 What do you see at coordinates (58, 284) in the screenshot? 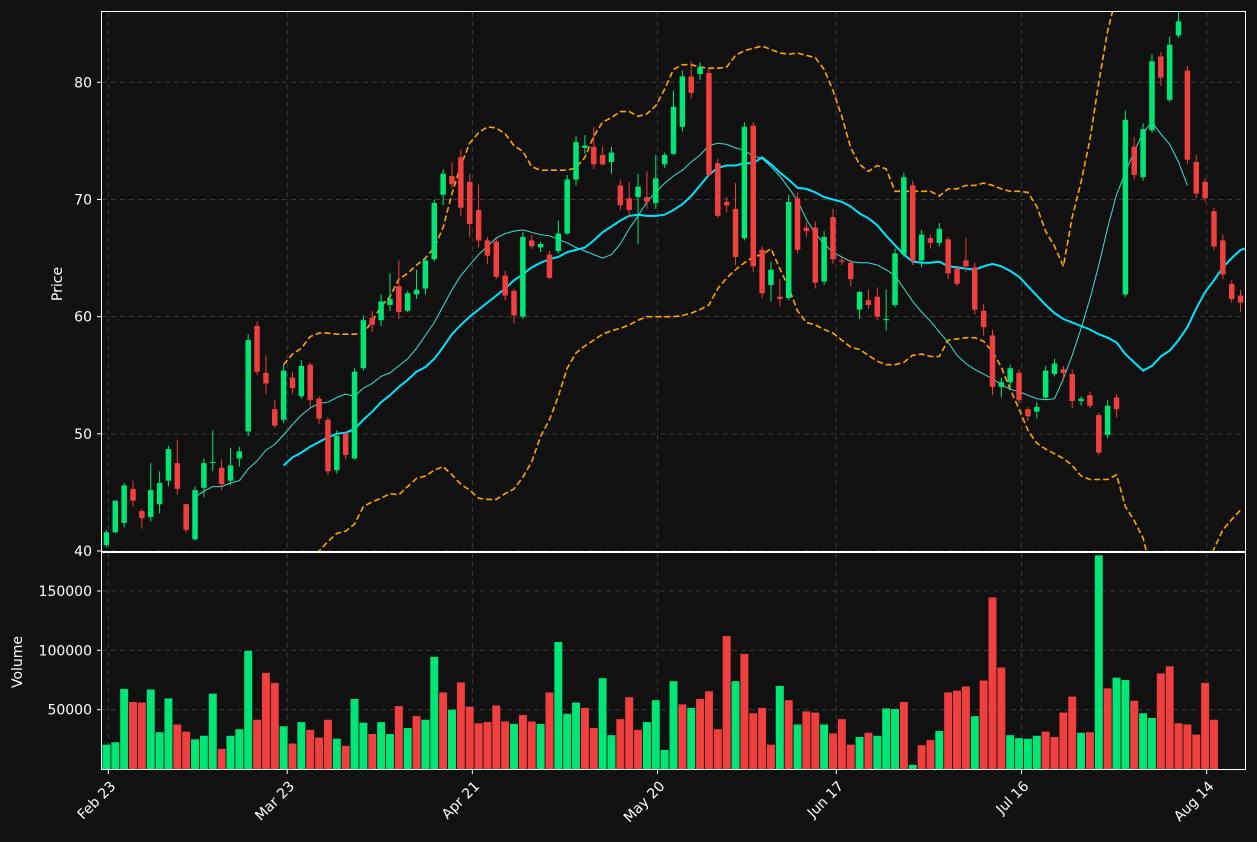
I see `price-axis-label: Price` at bounding box center [58, 284].